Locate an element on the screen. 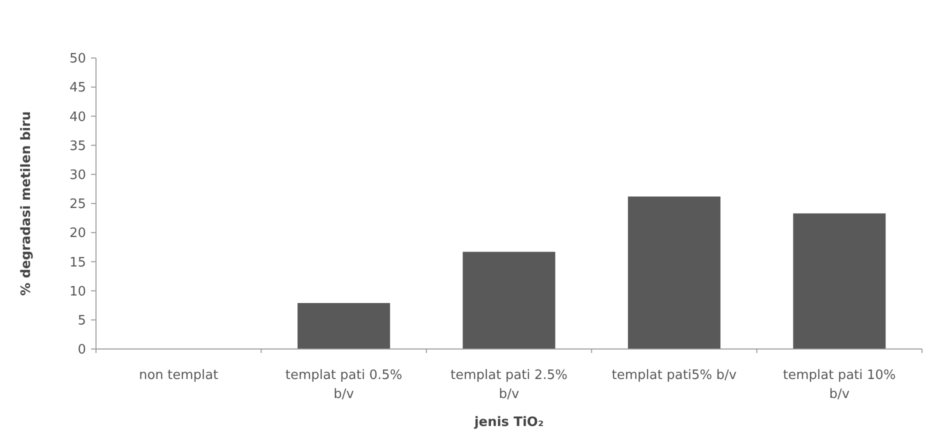 Image resolution: width=938 pixels, height=442 pixels. y-tick-label: 25 is located at coordinates (77, 204).